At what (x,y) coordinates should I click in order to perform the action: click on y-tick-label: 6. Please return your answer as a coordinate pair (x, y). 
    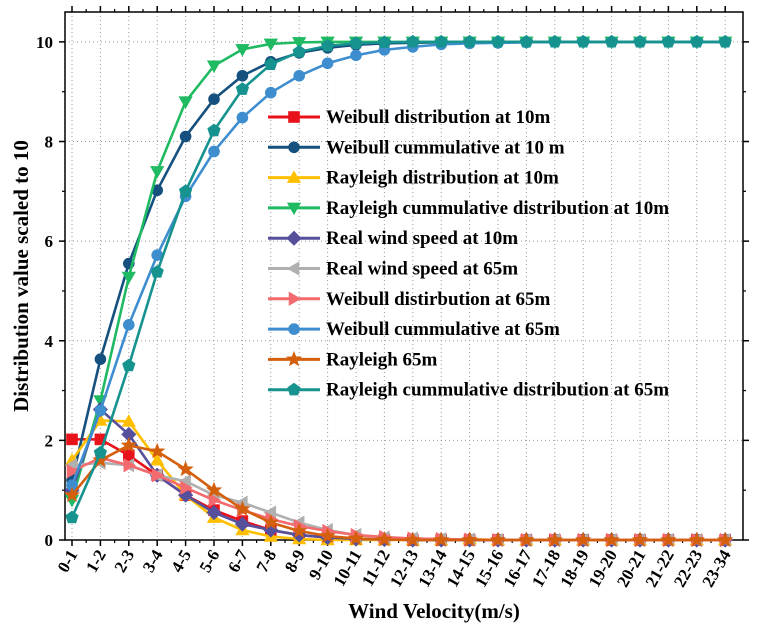
    Looking at the image, I should click on (49, 241).